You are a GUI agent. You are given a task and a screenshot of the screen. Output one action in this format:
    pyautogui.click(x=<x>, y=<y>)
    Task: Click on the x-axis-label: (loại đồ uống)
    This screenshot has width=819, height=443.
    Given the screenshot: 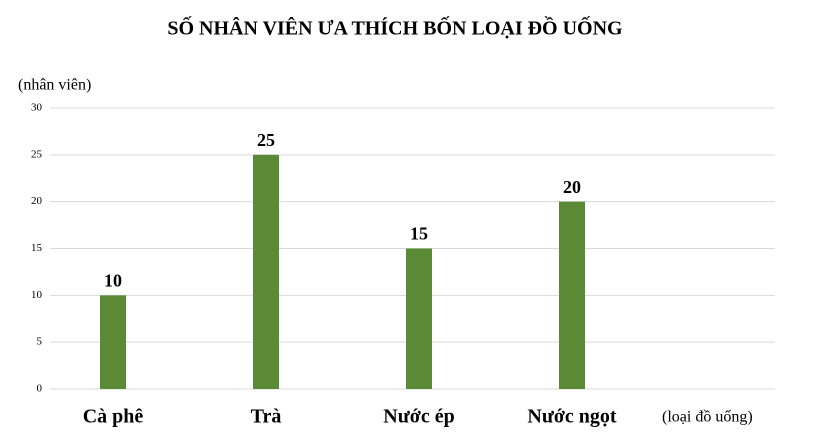 What is the action you would take?
    pyautogui.click(x=707, y=417)
    